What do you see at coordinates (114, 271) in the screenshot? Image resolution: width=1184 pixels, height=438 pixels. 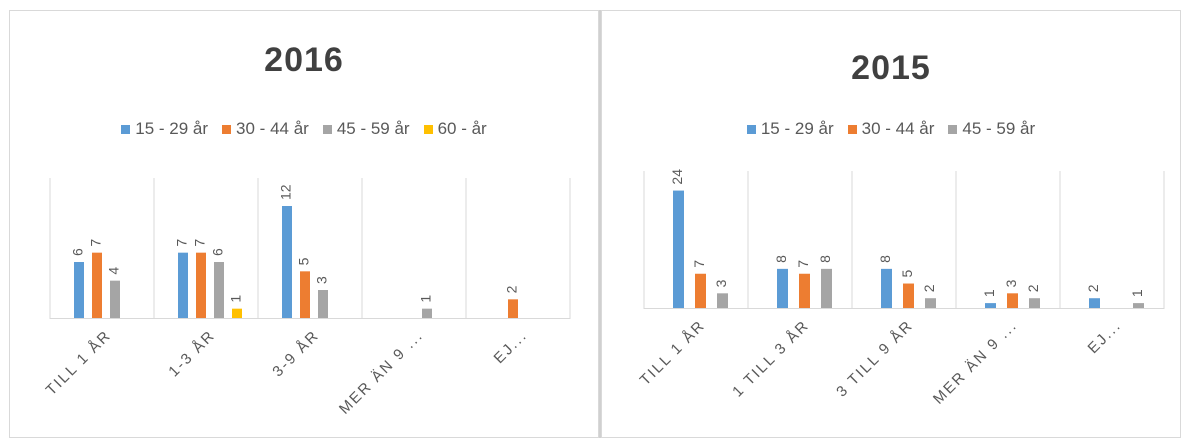 I see `data-label: 4` at bounding box center [114, 271].